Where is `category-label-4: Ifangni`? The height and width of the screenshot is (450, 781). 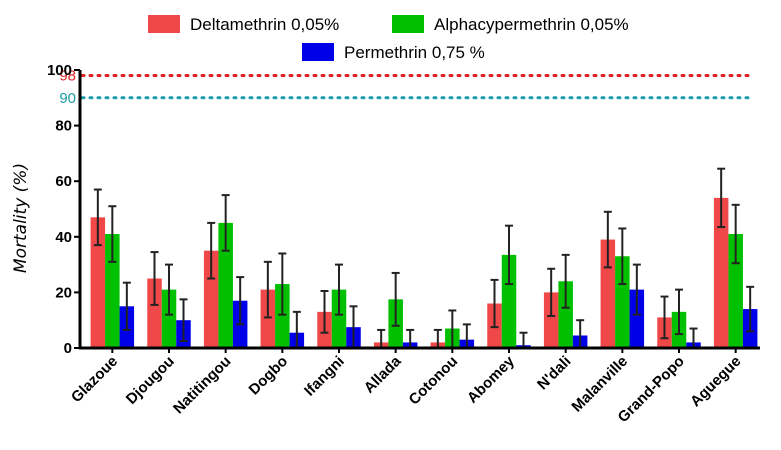
category-label-4: Ifangni is located at coordinates (324, 376).